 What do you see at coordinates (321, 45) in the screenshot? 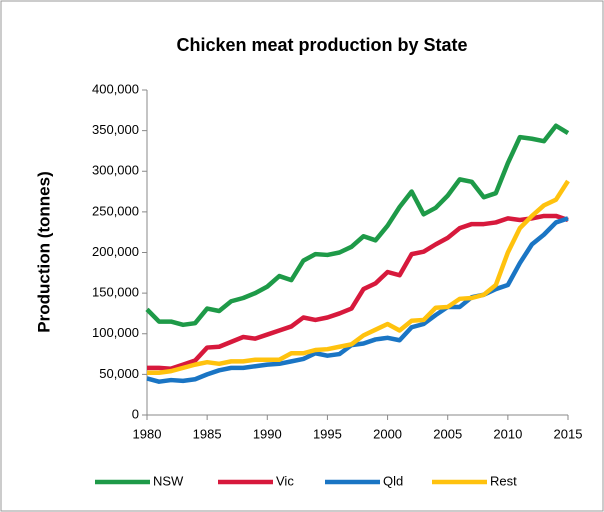
I see `chart-title: Chicken meat production by State` at bounding box center [321, 45].